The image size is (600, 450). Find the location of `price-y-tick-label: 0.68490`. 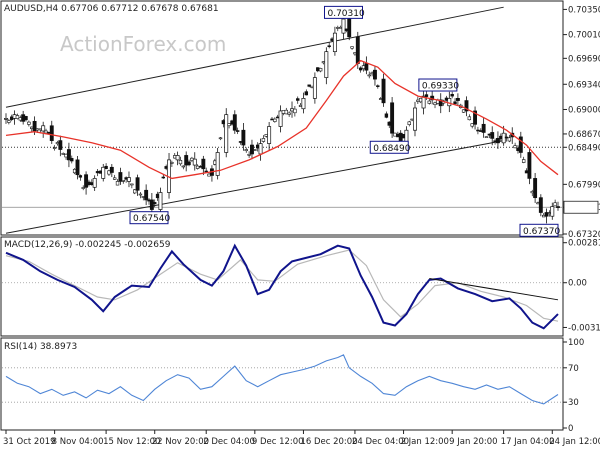

price-y-tick-label: 0.68490 is located at coordinates (584, 148).